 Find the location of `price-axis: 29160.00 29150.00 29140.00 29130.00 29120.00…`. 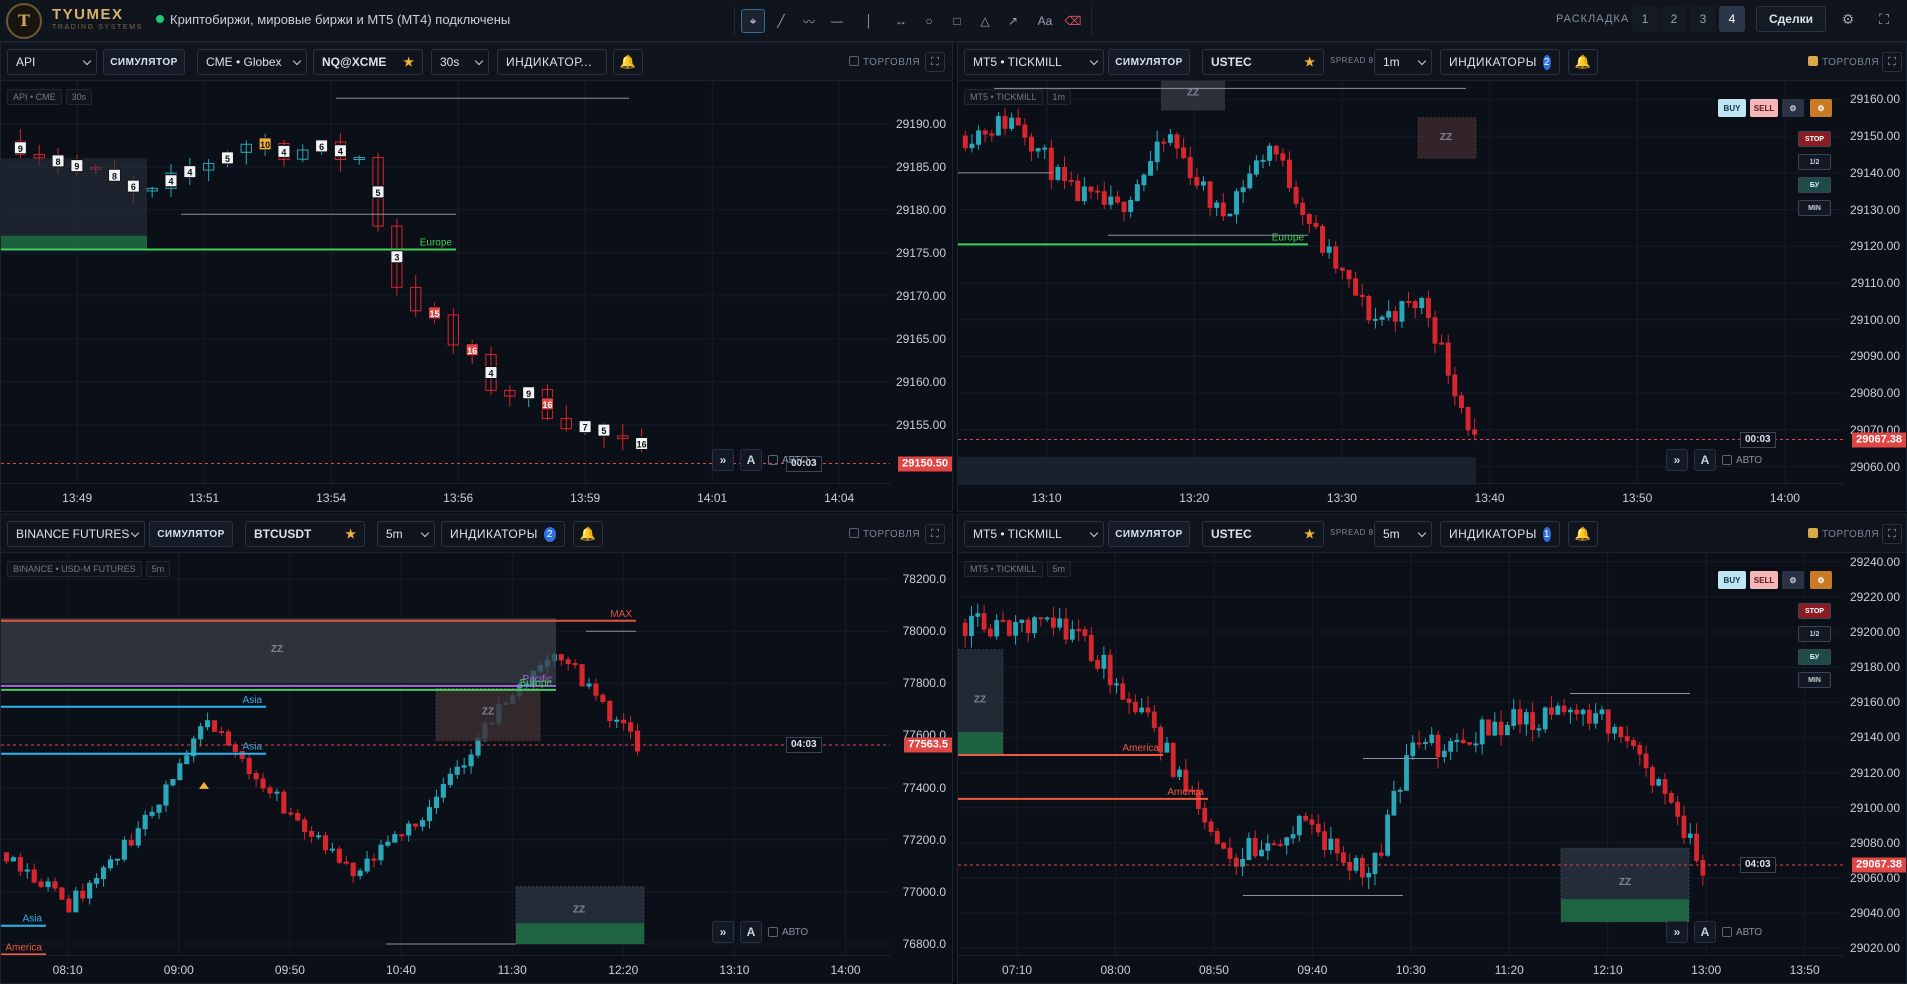

price-axis: 29160.00 29150.00 29140.00 29130.00 29120.00… is located at coordinates (1875, 282).